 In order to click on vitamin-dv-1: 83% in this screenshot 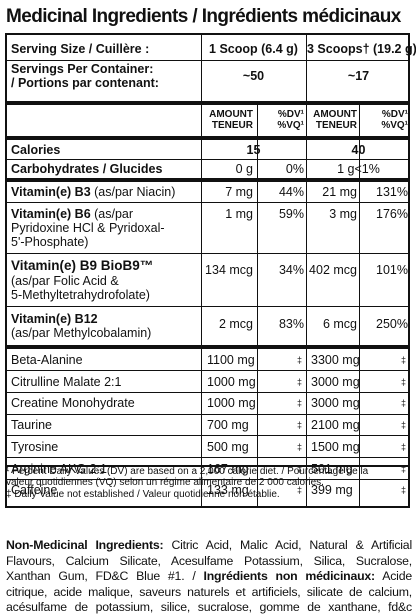, I will do `click(291, 324)`.